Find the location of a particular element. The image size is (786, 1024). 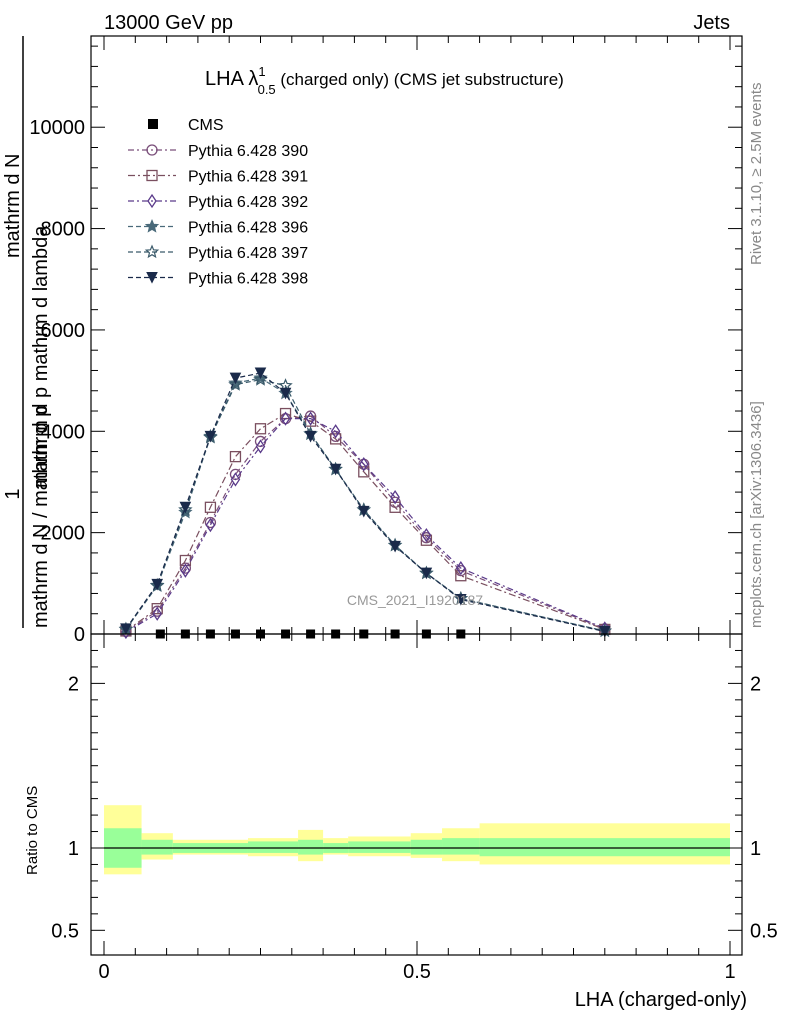

ratio-tick-label: 2 is located at coordinates (73, 684).